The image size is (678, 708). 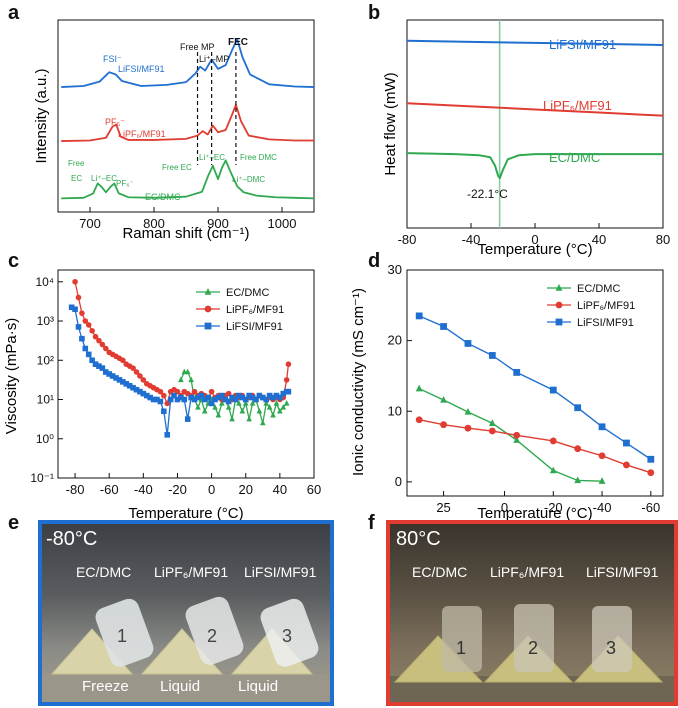 I want to click on cold-tray, so click(x=186, y=688).